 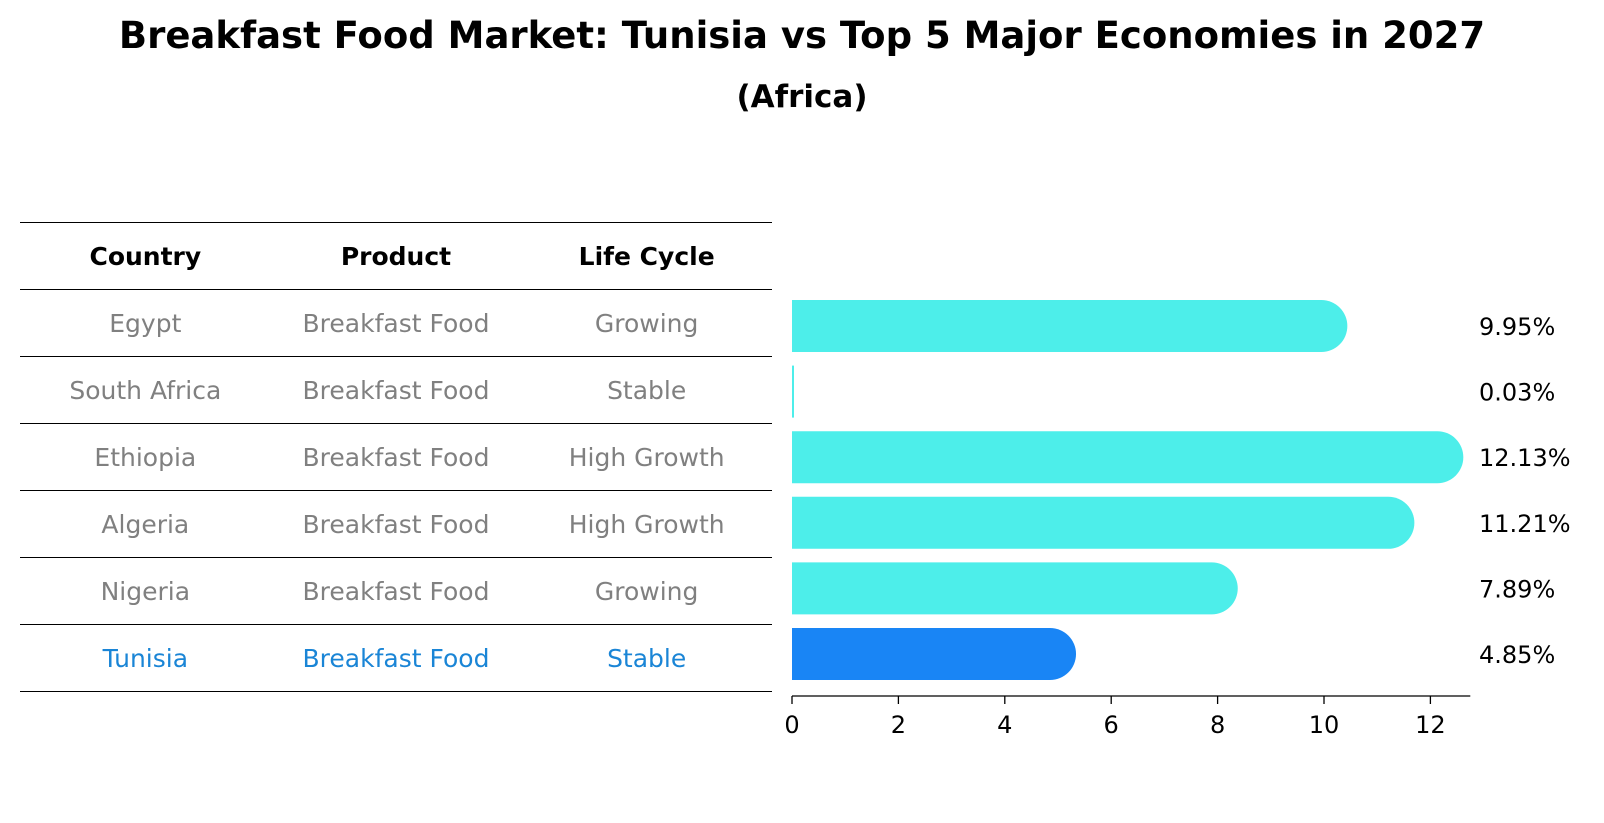 I want to click on x-tick-label: 8, so click(x=1217, y=725).